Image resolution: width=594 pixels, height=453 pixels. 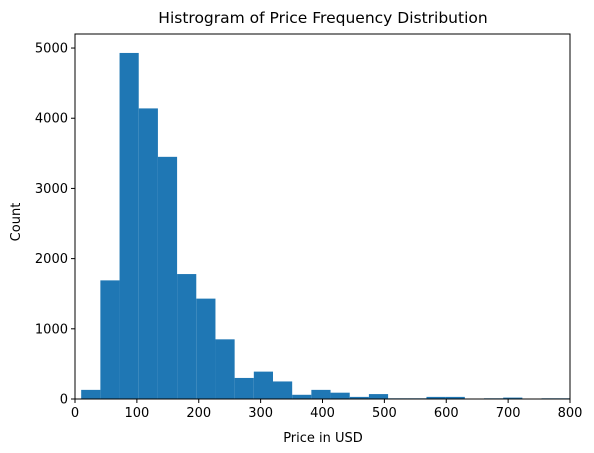 What do you see at coordinates (508, 413) in the screenshot?
I see `x-tick-label: 700` at bounding box center [508, 413].